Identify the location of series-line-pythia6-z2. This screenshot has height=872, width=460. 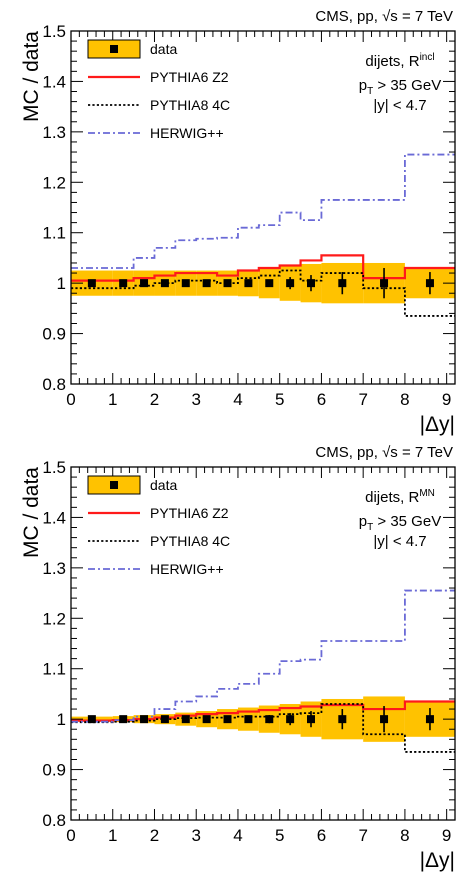
(263, 268).